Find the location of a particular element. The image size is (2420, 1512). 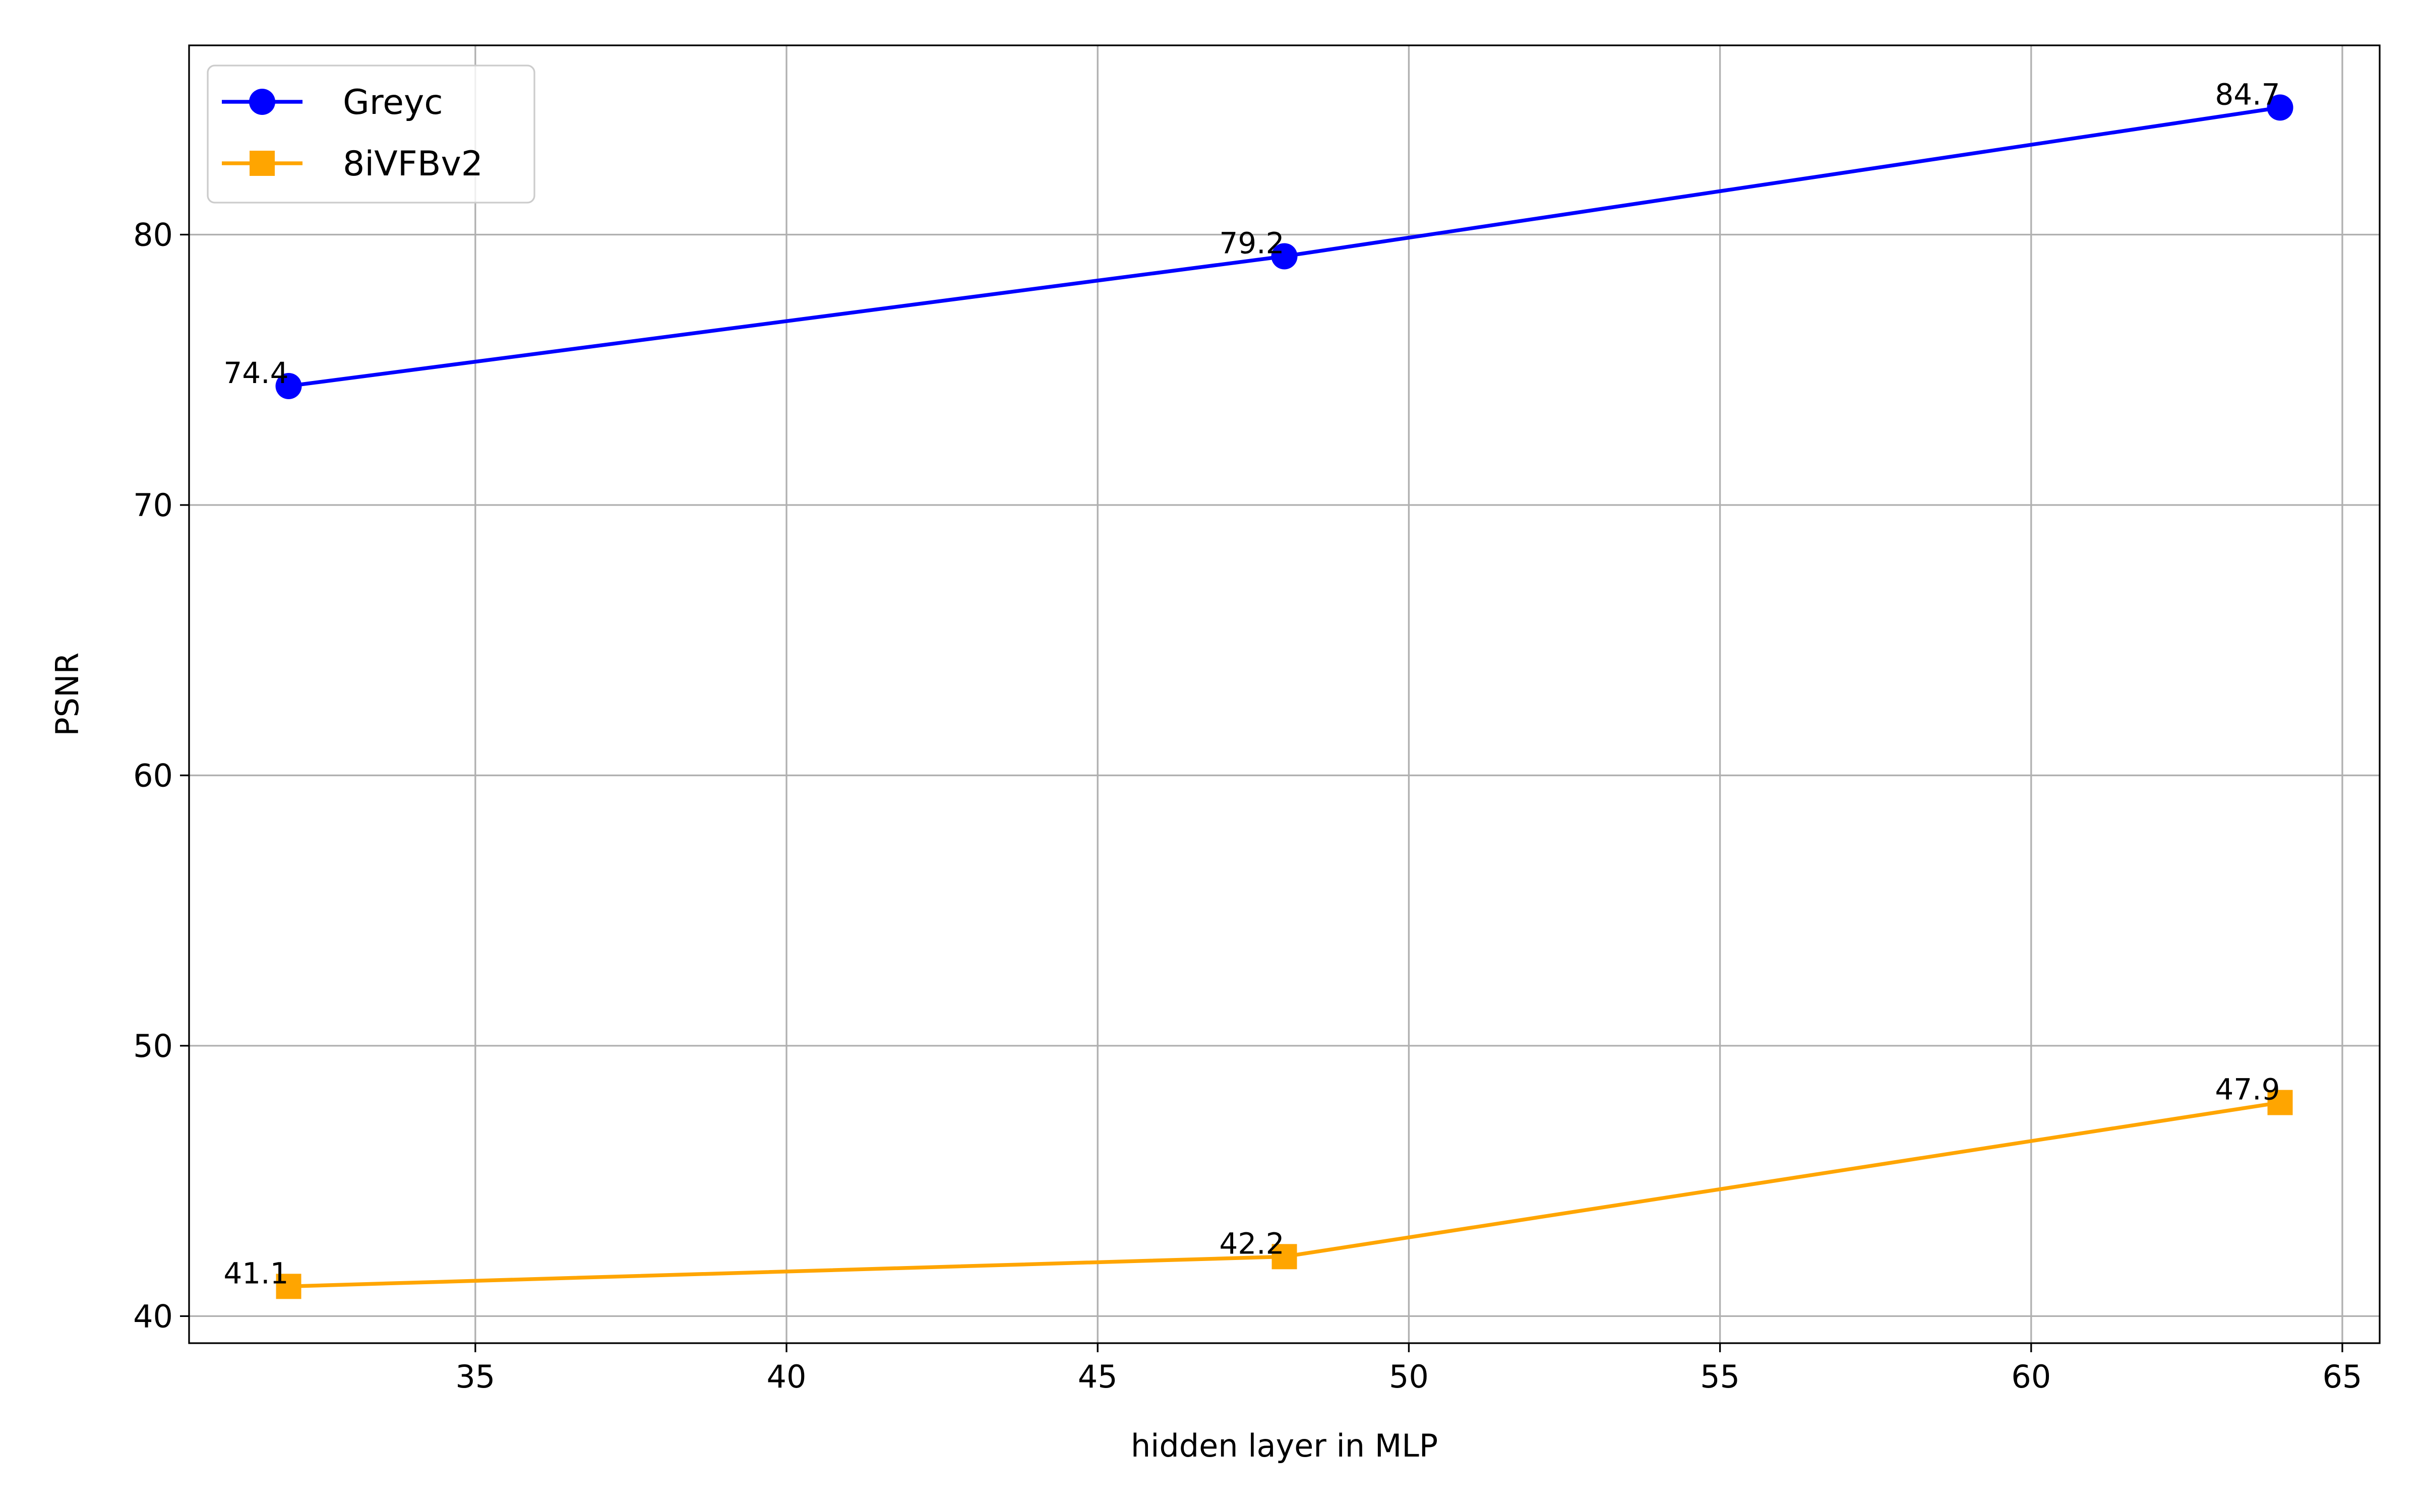

x-tick-label: 40 is located at coordinates (787, 1376).